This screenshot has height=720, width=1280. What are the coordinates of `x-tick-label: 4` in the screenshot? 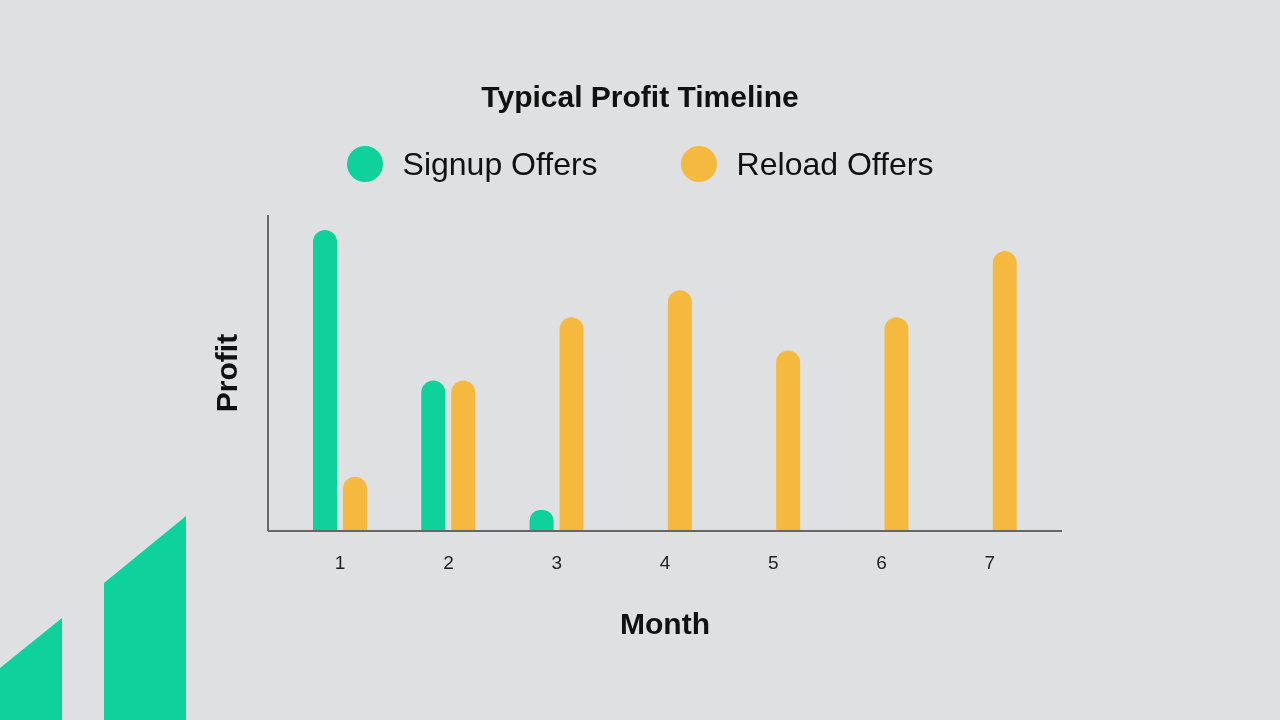 It's located at (665, 563).